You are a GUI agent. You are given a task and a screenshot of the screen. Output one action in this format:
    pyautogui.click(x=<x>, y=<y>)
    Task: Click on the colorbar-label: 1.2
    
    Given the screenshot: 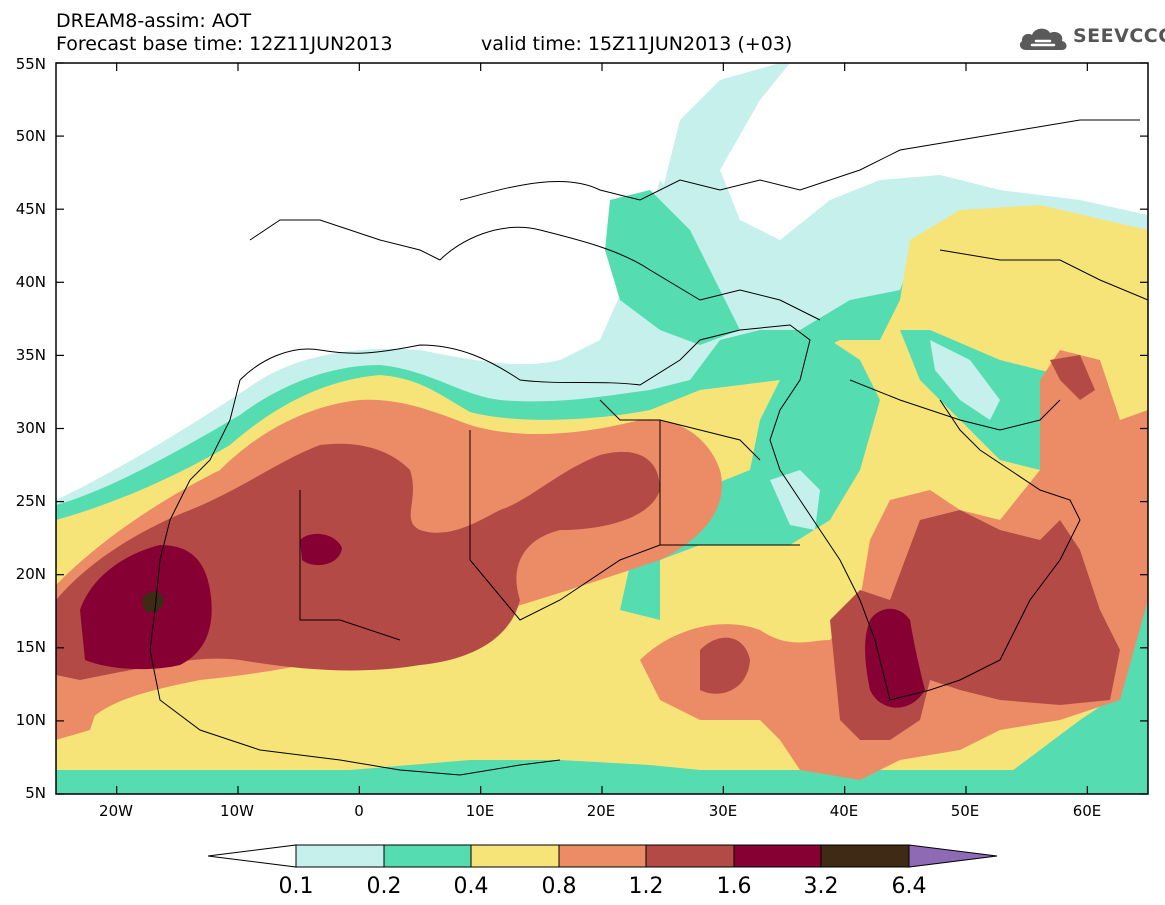 What is the action you would take?
    pyautogui.click(x=646, y=886)
    